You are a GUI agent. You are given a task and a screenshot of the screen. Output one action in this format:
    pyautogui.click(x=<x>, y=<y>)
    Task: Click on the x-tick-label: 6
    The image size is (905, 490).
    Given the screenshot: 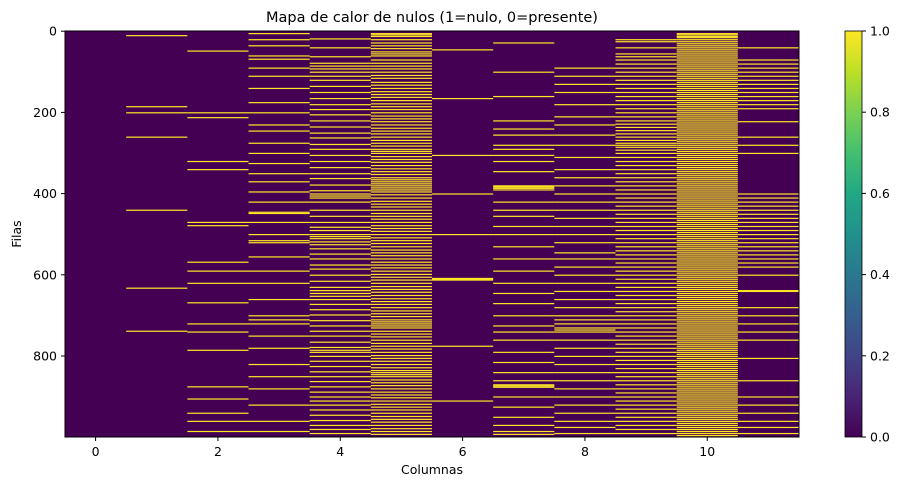 What is the action you would take?
    pyautogui.click(x=463, y=451)
    